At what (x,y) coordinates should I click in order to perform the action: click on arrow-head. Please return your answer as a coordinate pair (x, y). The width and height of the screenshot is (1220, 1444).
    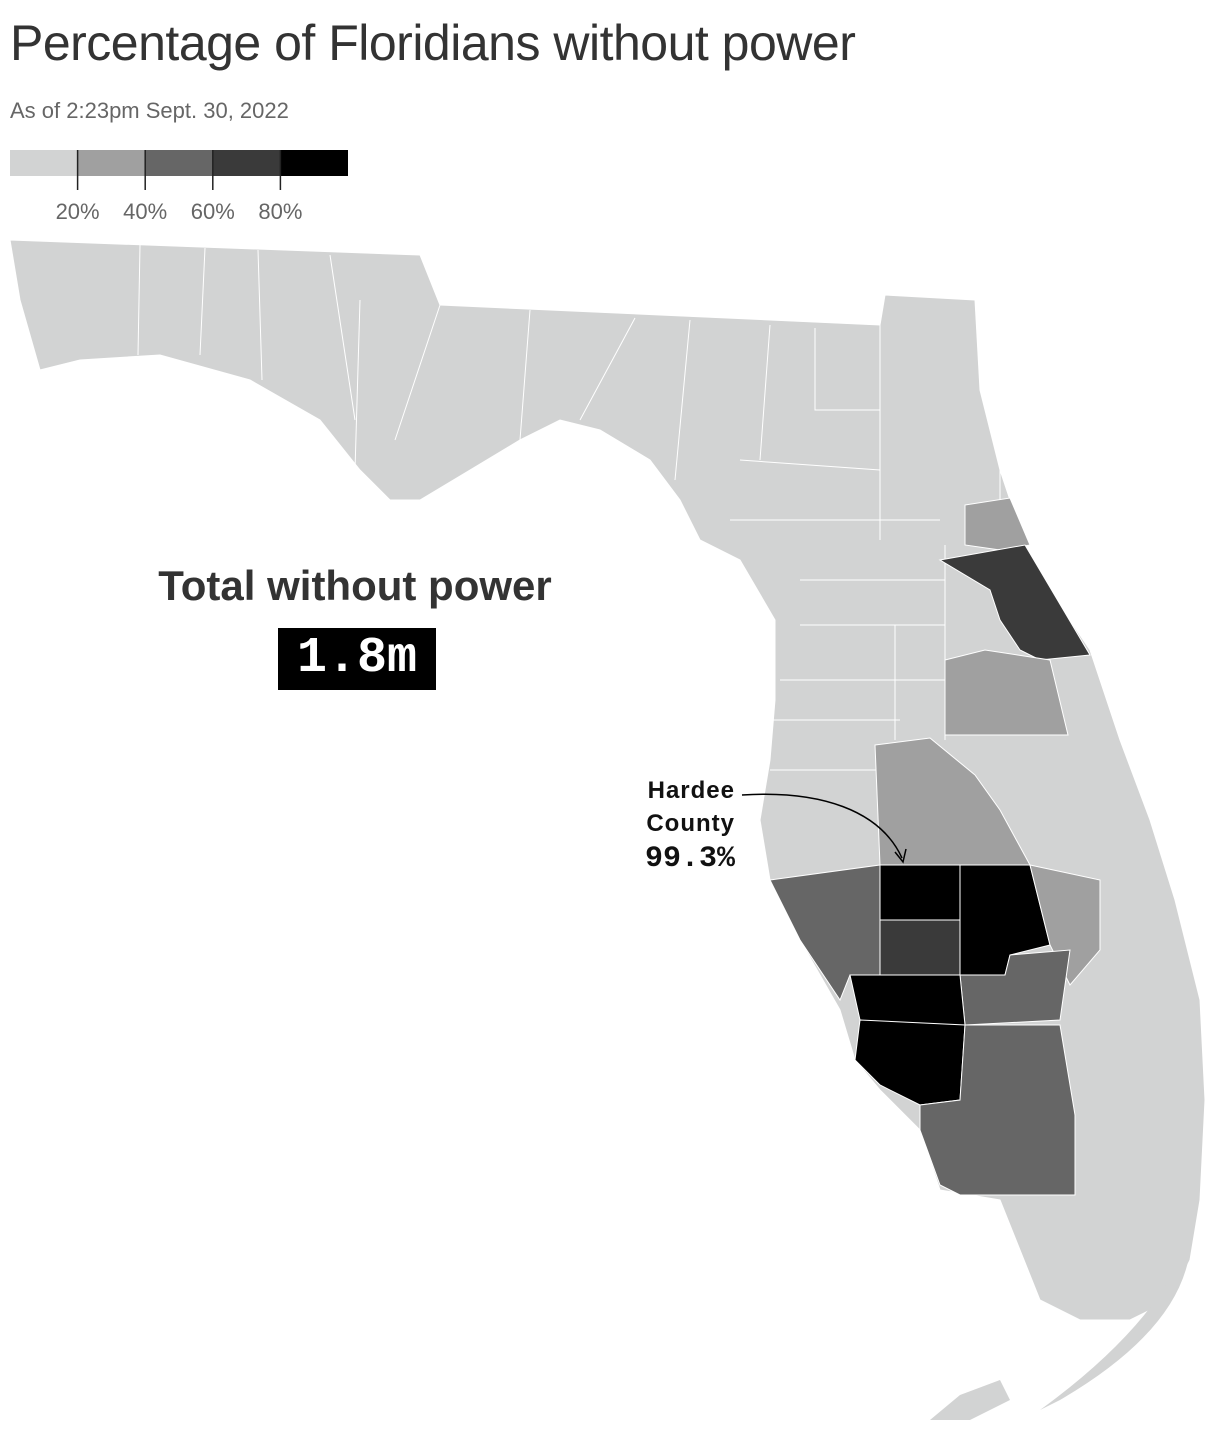
    Looking at the image, I should click on (900, 856).